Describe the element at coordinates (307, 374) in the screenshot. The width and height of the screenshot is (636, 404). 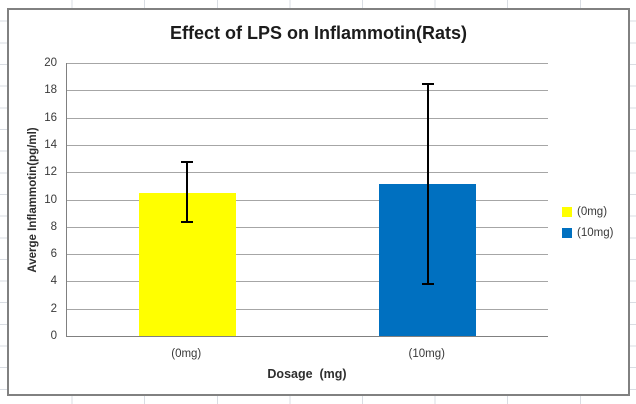
I see `x-axis-title: Dosage (mg)` at that location.